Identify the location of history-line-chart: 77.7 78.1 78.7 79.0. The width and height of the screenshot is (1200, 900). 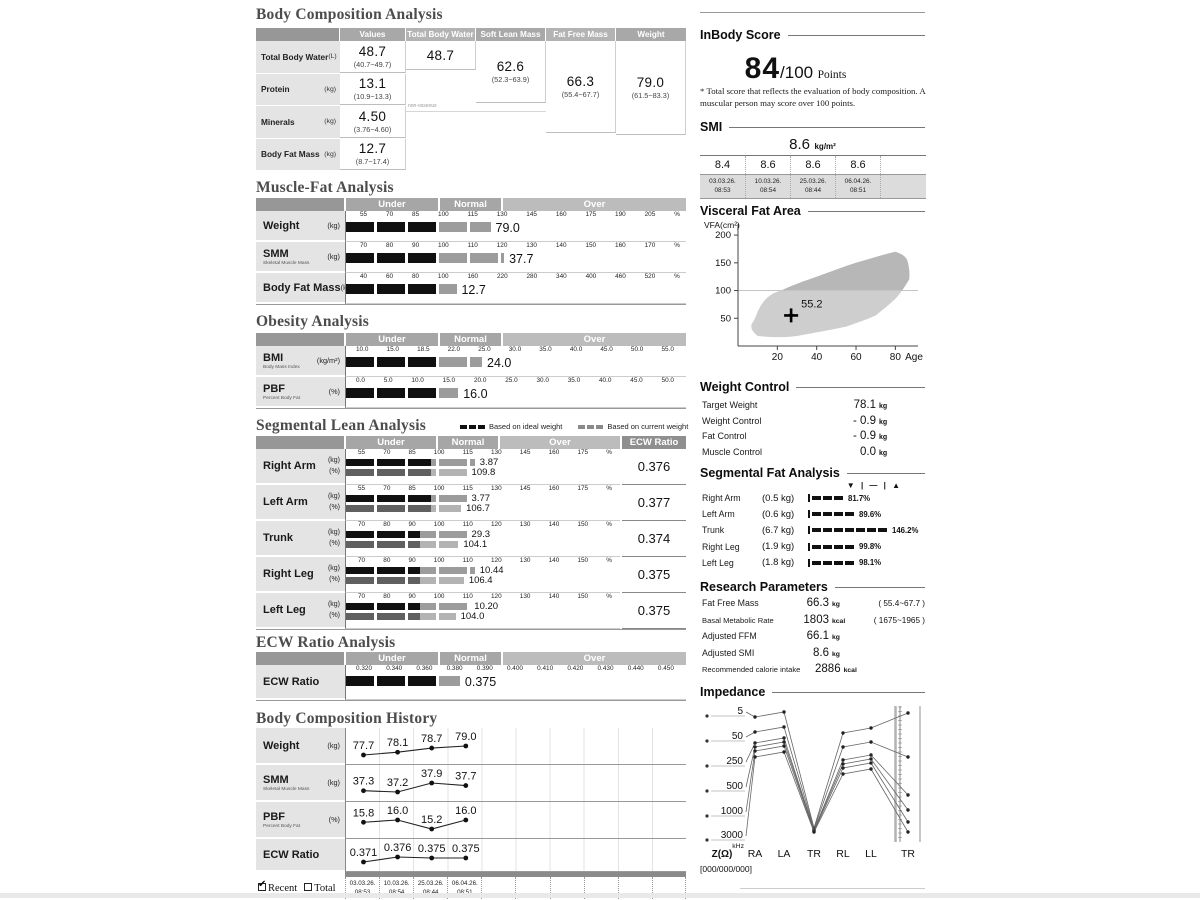
(415, 744).